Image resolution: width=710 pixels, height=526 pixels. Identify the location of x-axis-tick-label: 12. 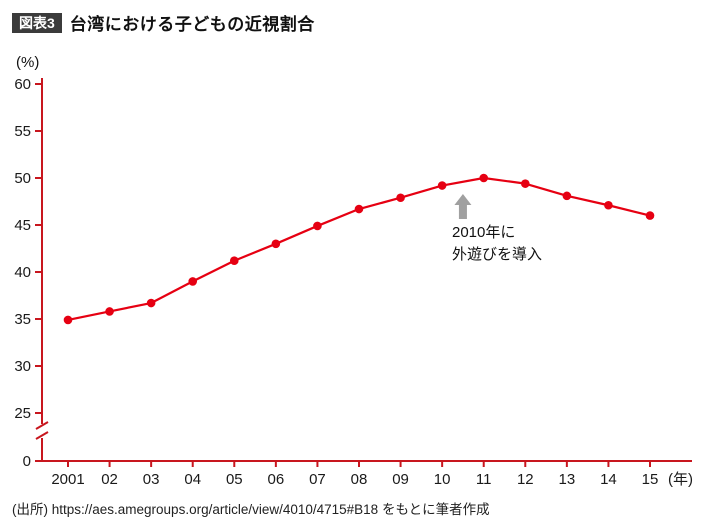
(525, 479).